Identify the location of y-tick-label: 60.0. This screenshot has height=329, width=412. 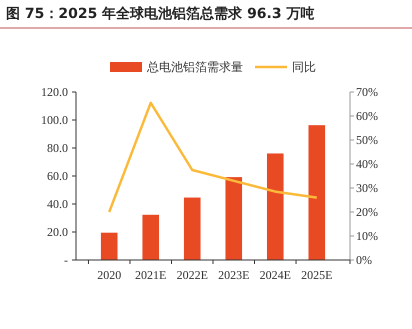
(57, 176).